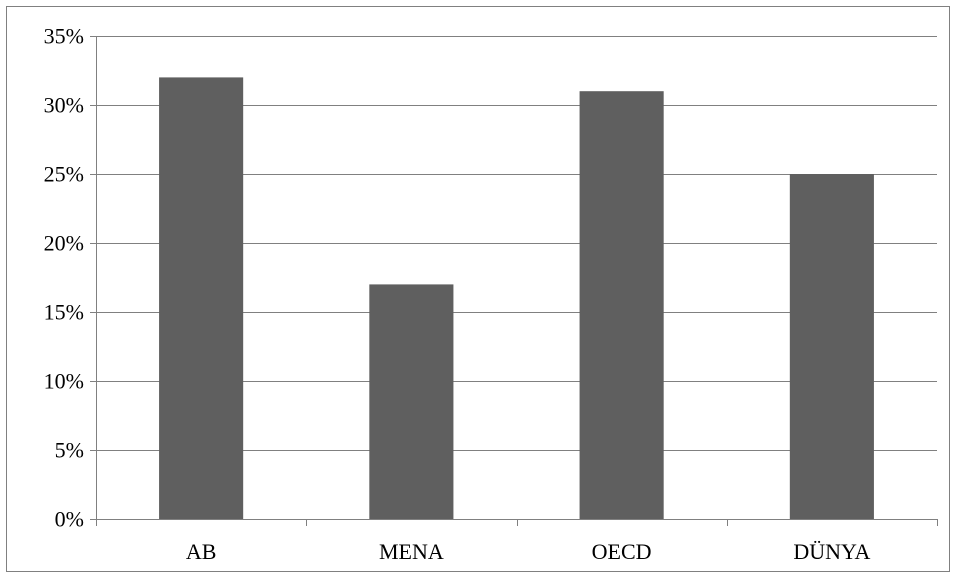 Image resolution: width=957 pixels, height=578 pixels. What do you see at coordinates (622, 551) in the screenshot?
I see `x-tick-label: OECD` at bounding box center [622, 551].